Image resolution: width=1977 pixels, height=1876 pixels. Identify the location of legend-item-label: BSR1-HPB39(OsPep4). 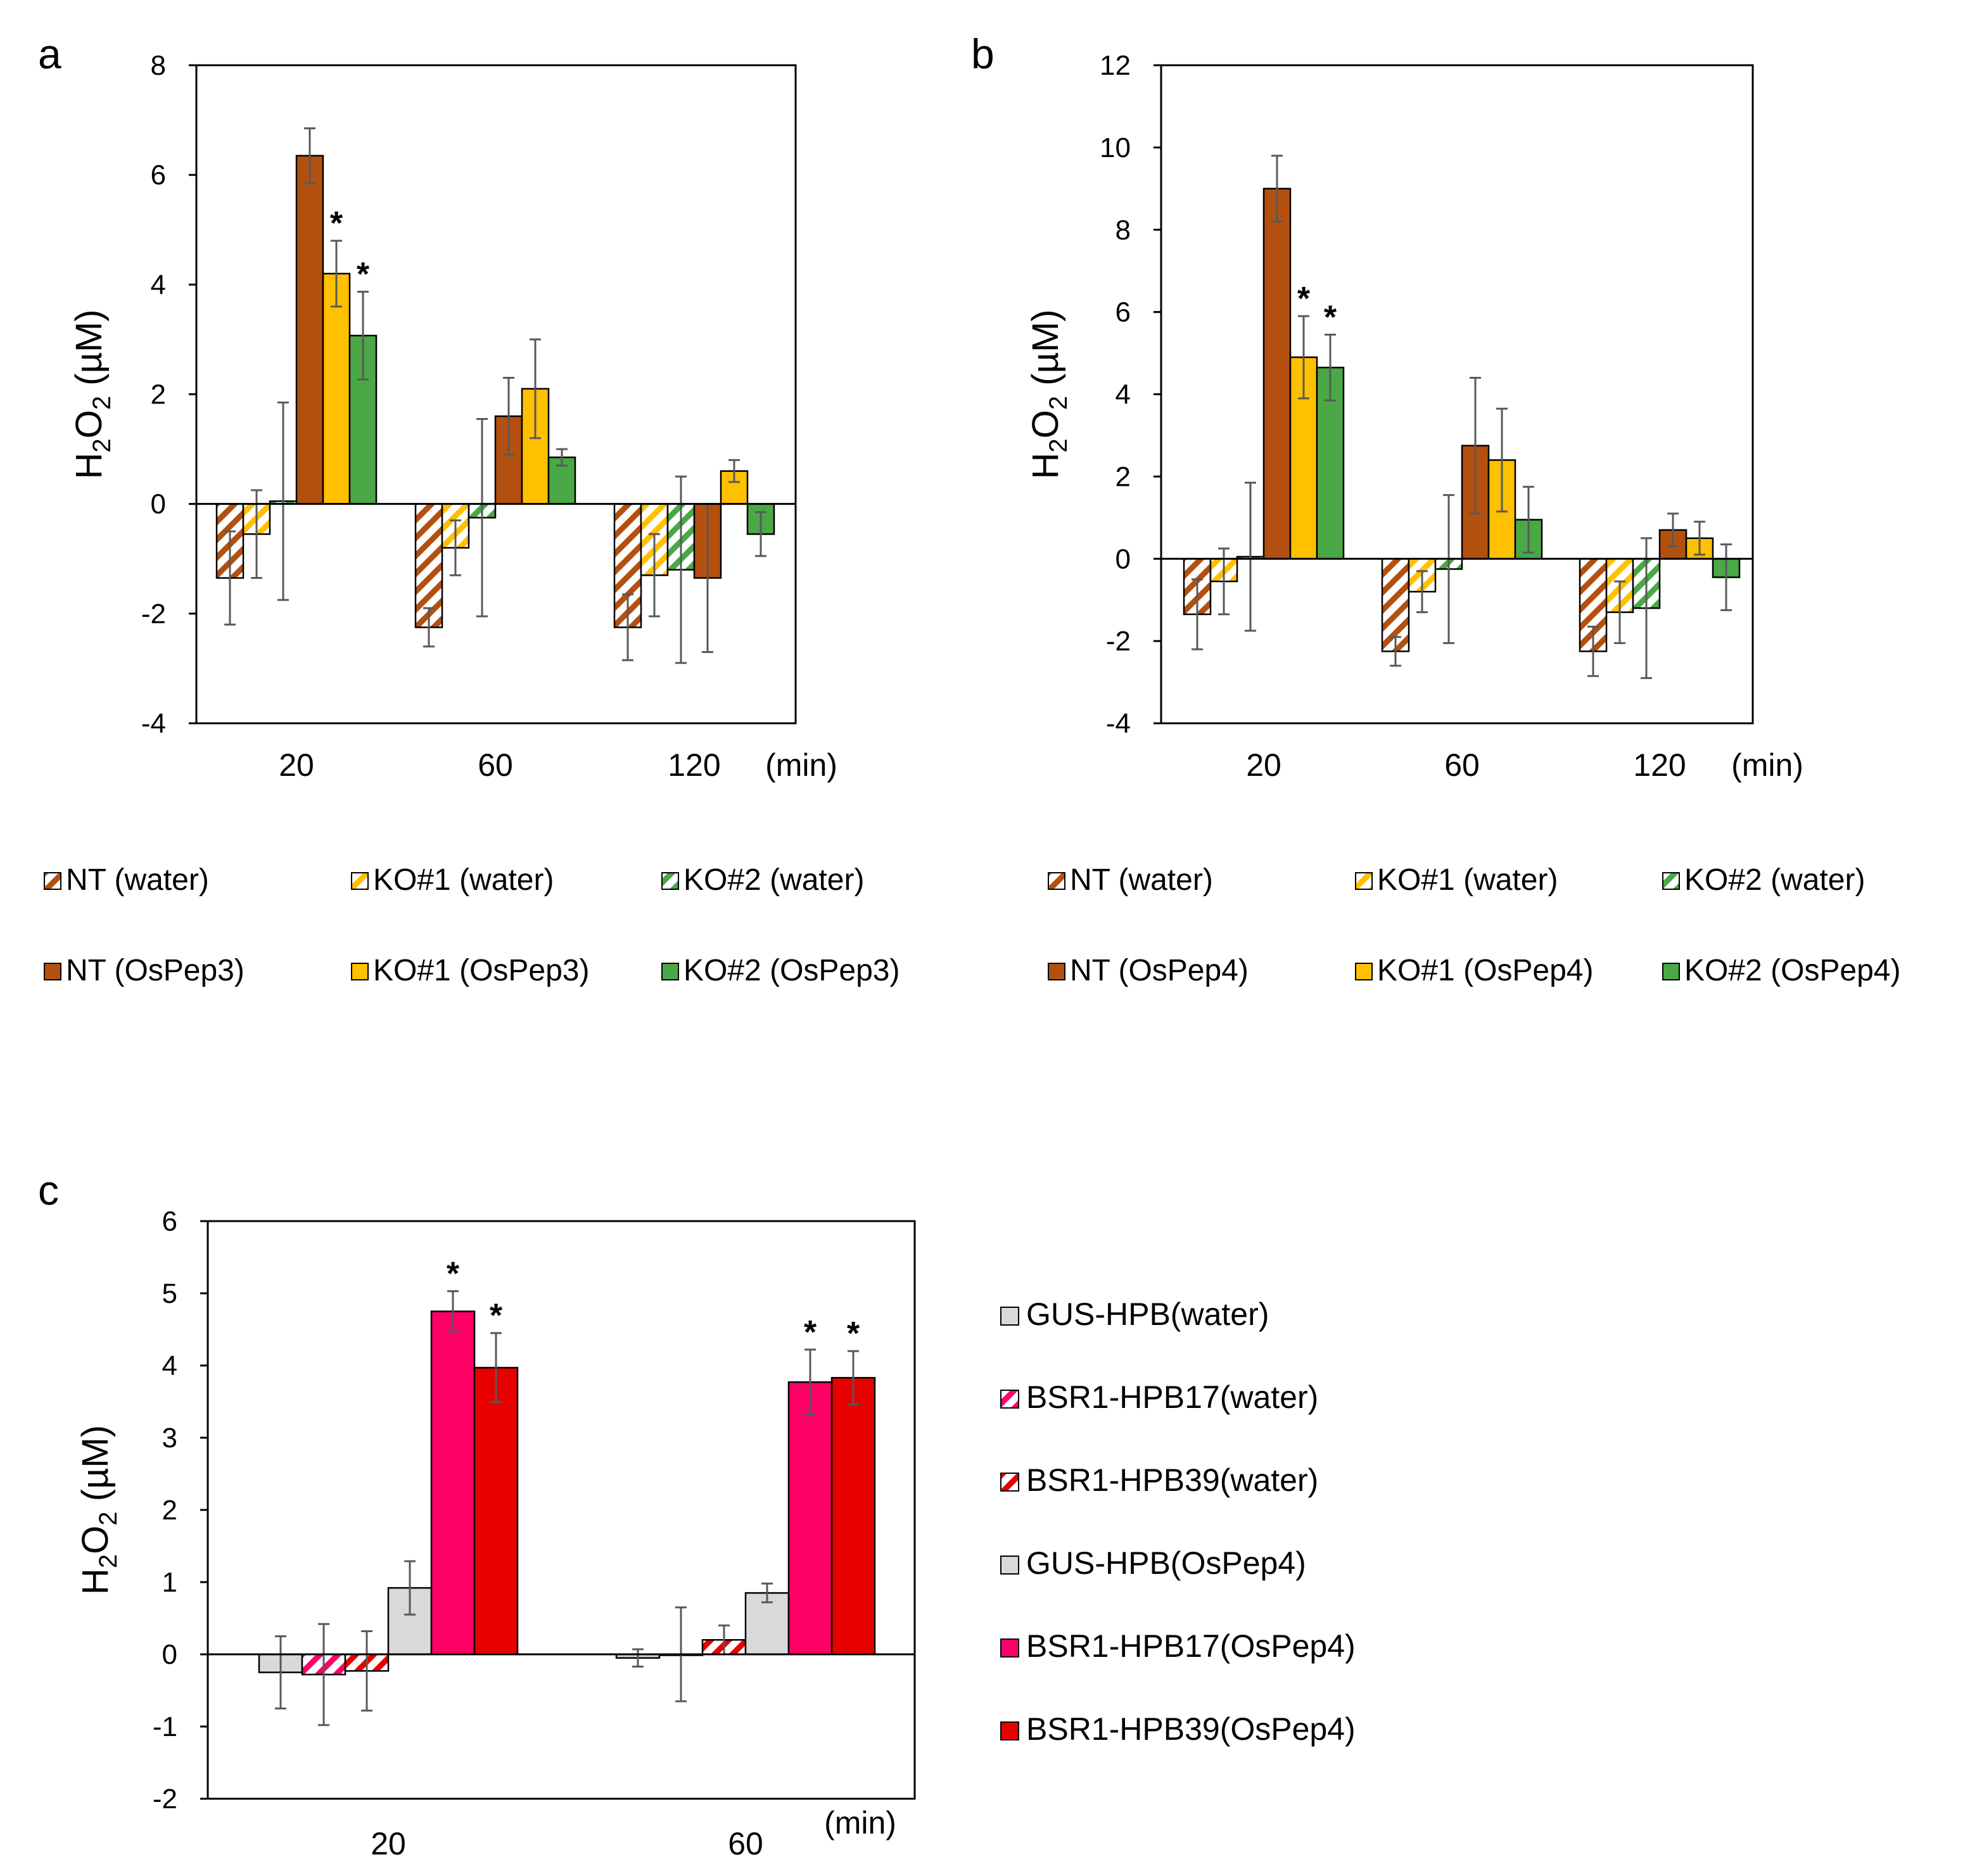
(1191, 1729).